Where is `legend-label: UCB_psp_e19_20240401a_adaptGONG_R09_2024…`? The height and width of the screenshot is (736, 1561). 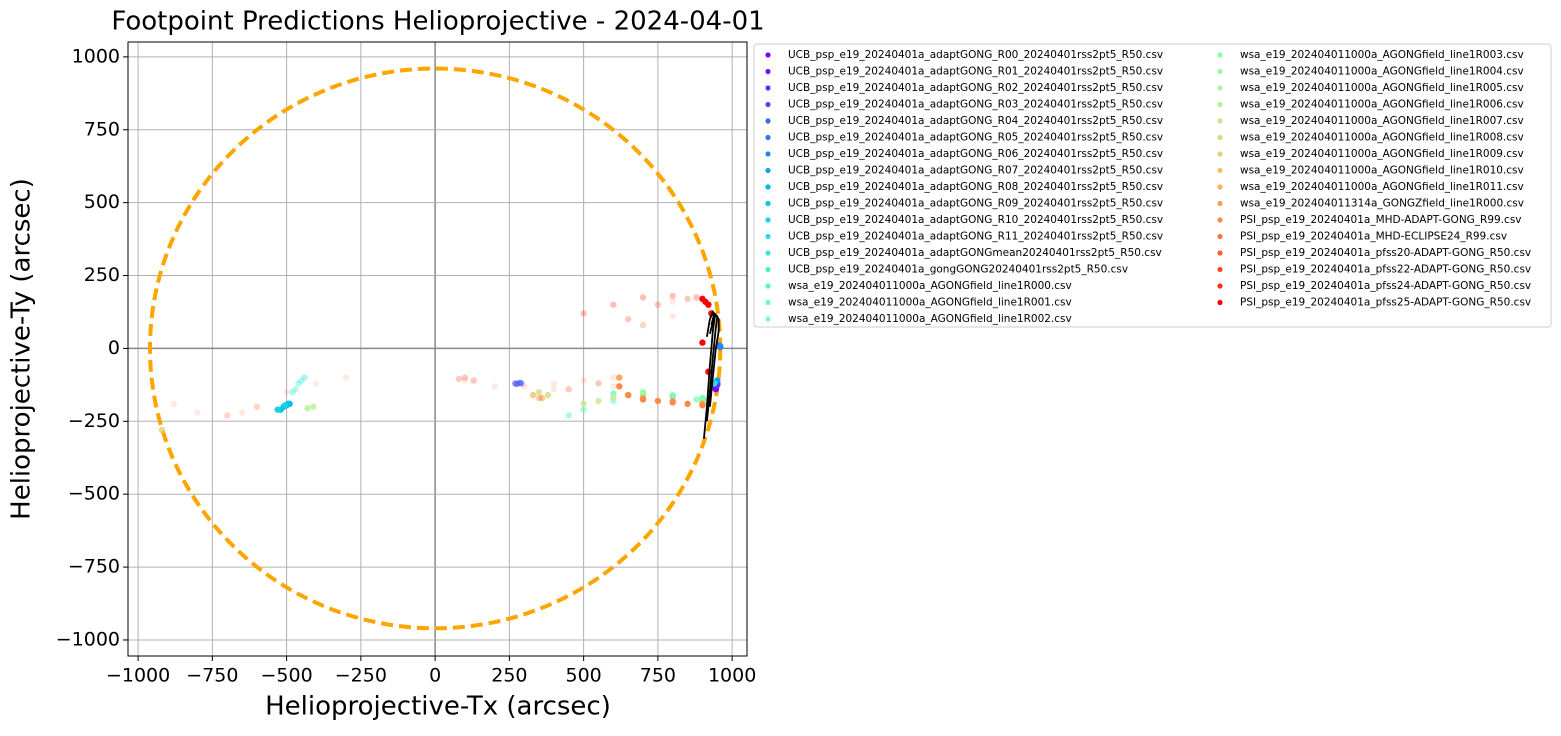
legend-label: UCB_psp_e19_20240401a_adaptGONG_R09_2024… is located at coordinates (975, 204).